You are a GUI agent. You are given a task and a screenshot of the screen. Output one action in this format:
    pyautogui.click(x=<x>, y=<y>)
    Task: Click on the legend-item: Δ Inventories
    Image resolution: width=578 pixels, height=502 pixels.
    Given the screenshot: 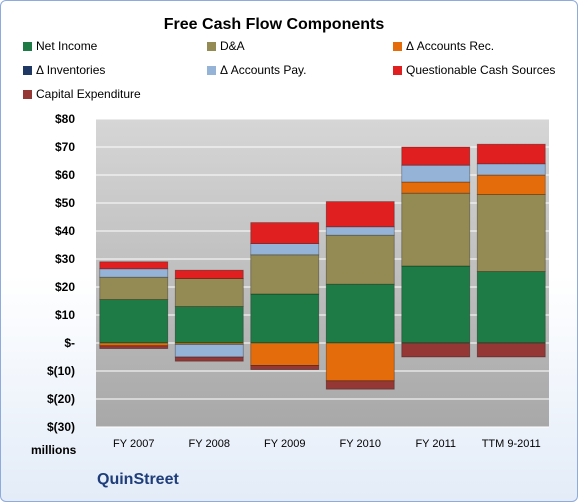 What is the action you would take?
    pyautogui.click(x=64, y=70)
    